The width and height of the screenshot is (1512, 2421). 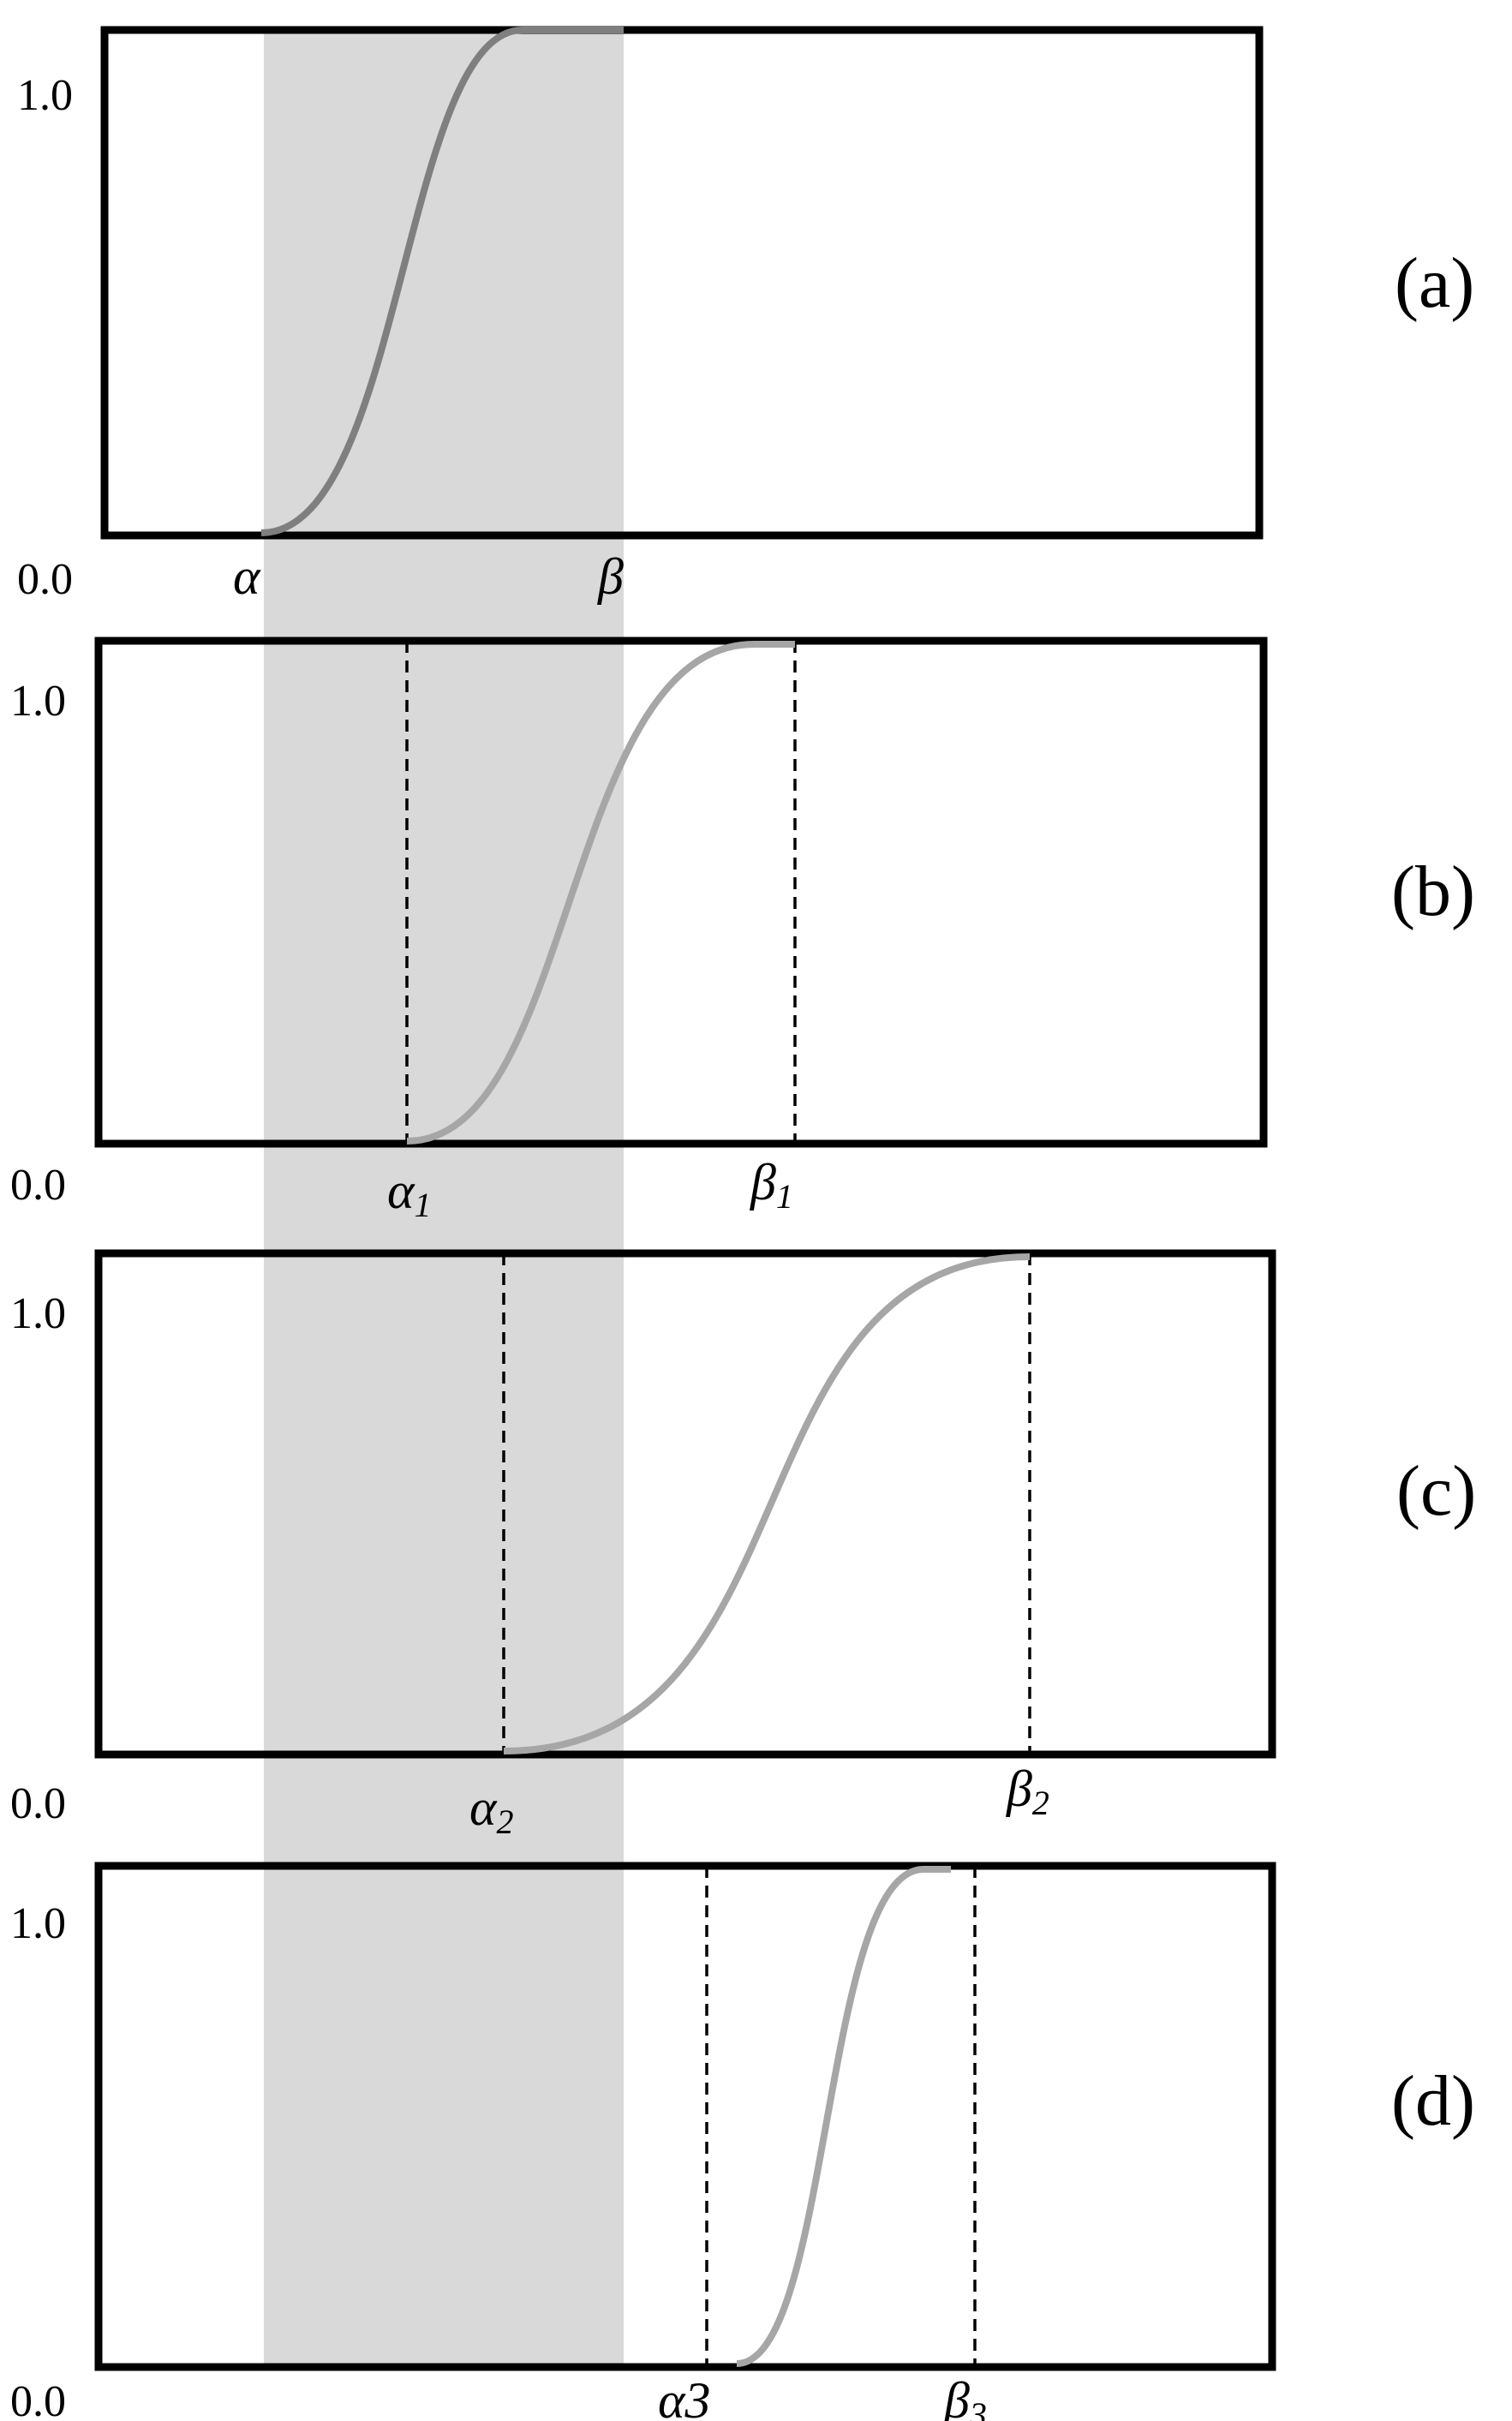 I want to click on panel-a-label: (a), so click(x=1434, y=283).